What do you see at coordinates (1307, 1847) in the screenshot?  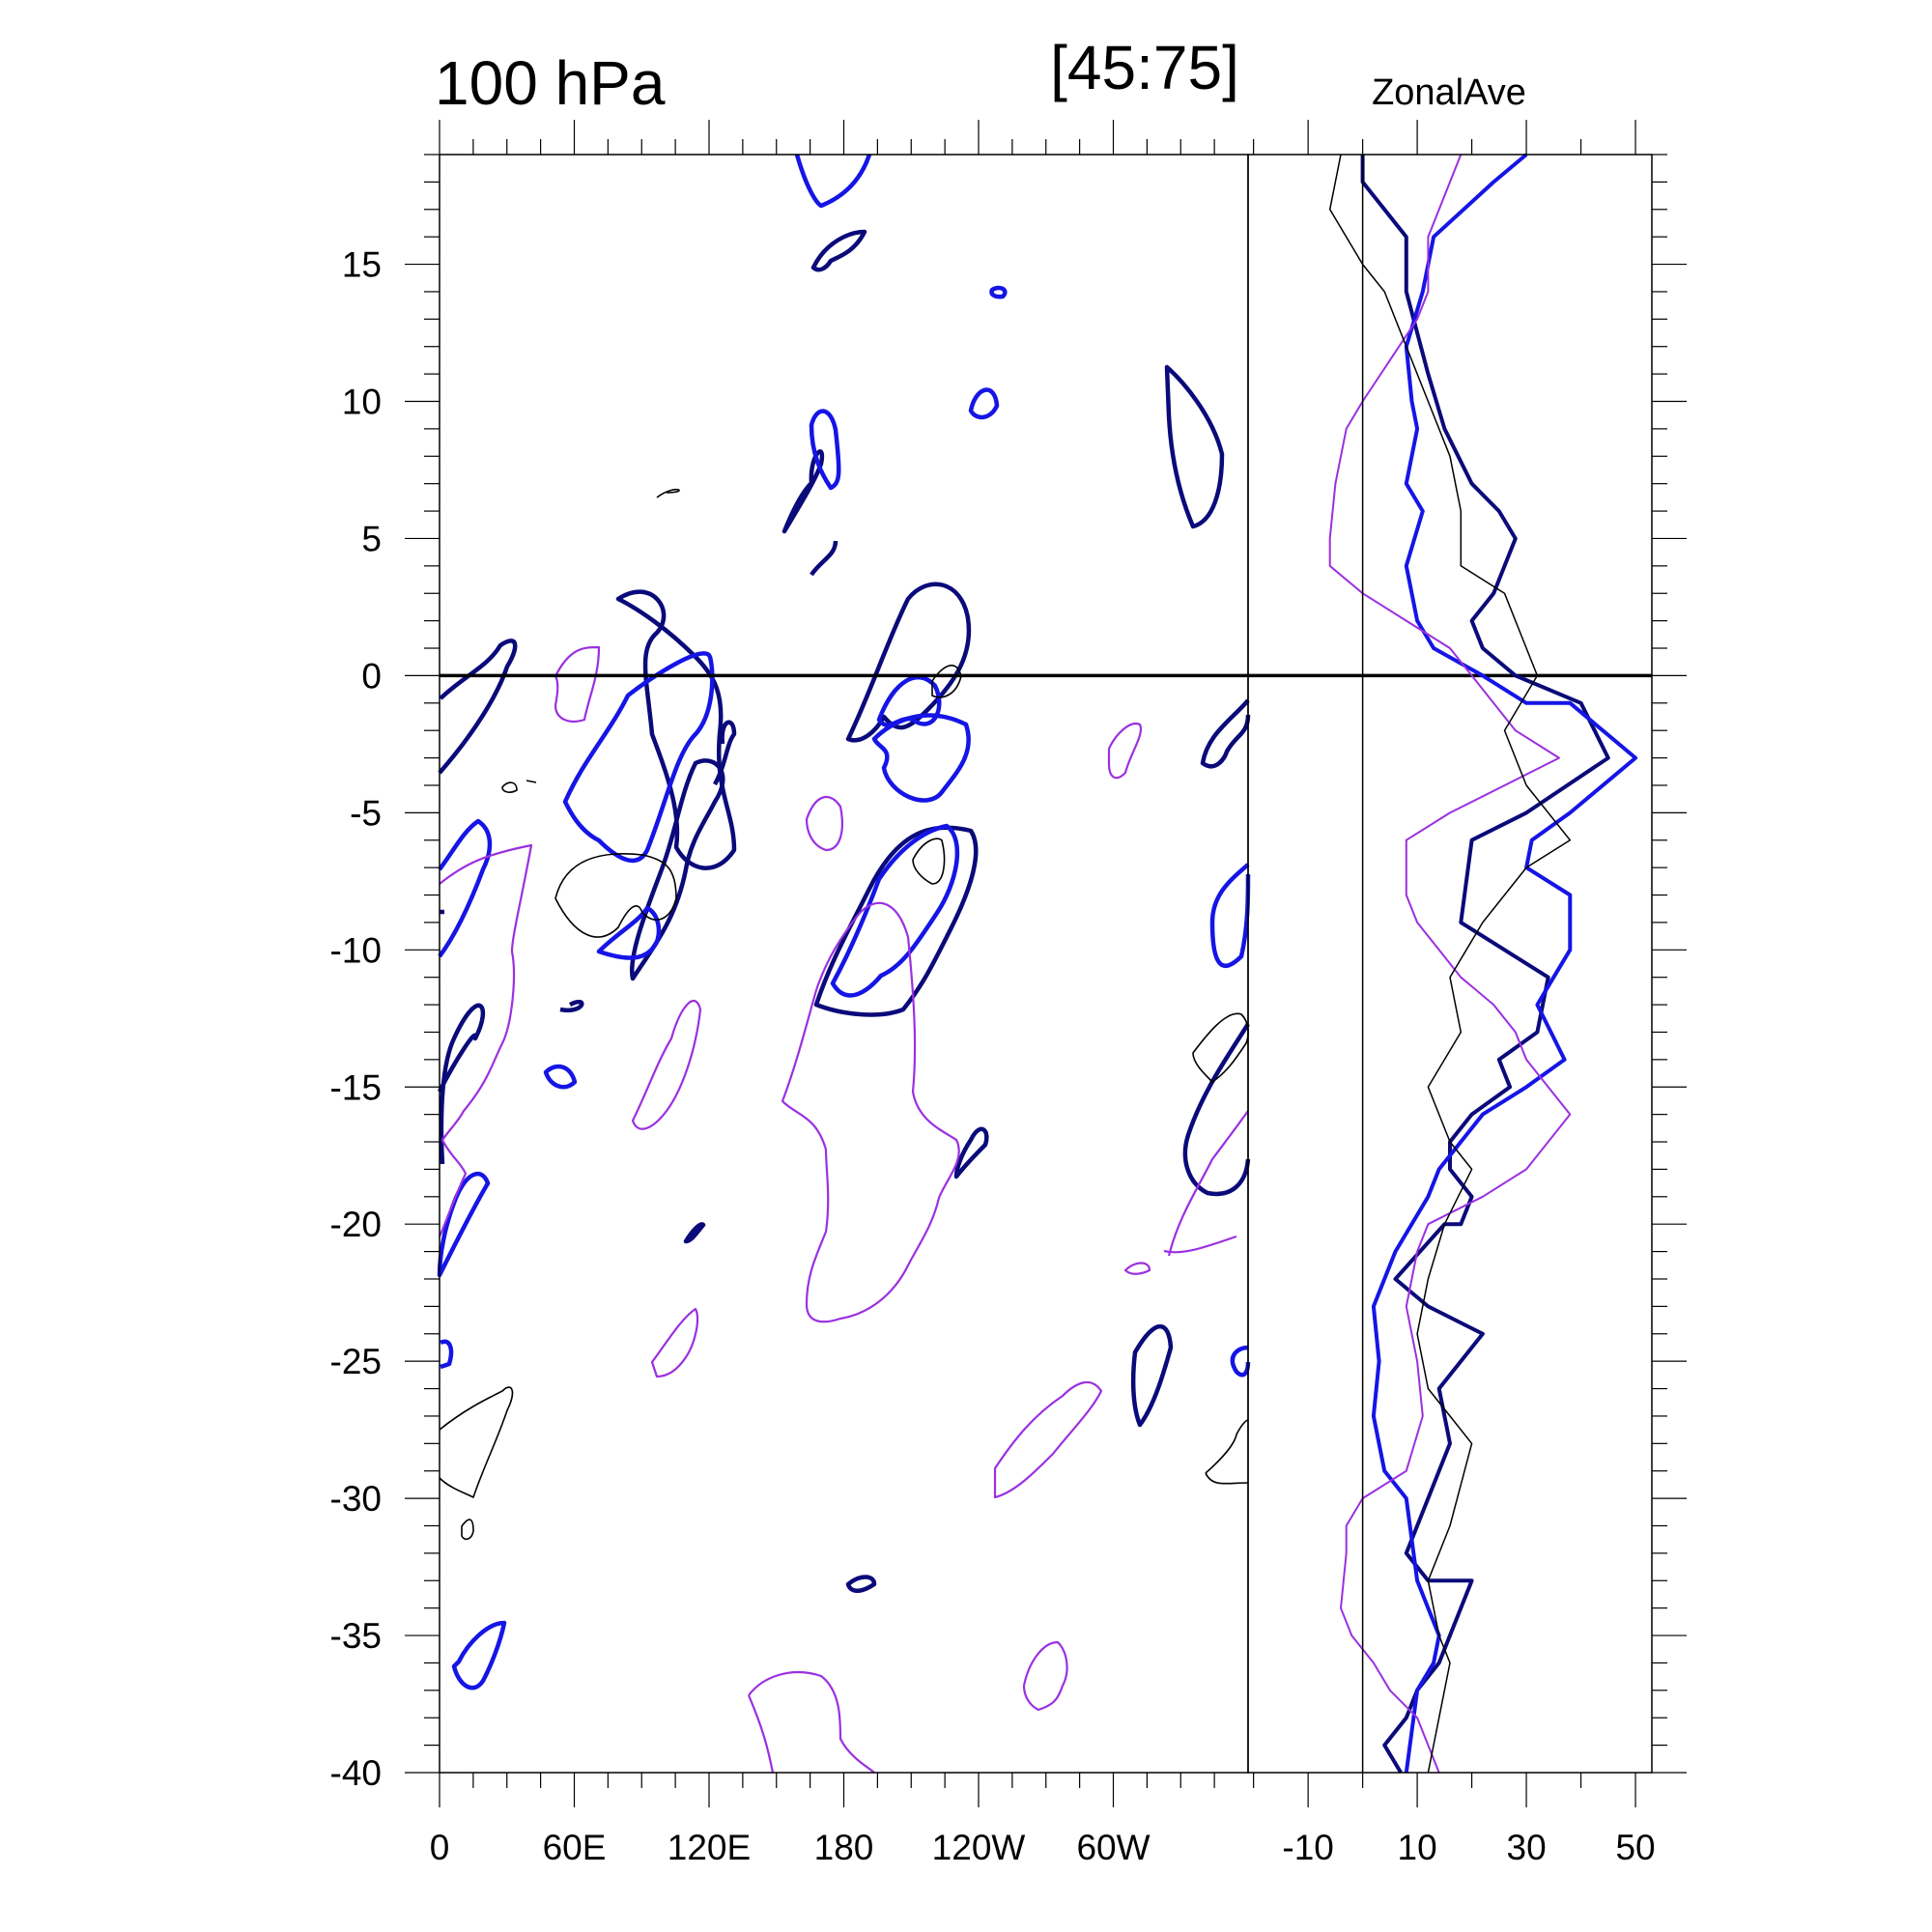 I see `zonal-x-tick-label: -10` at bounding box center [1307, 1847].